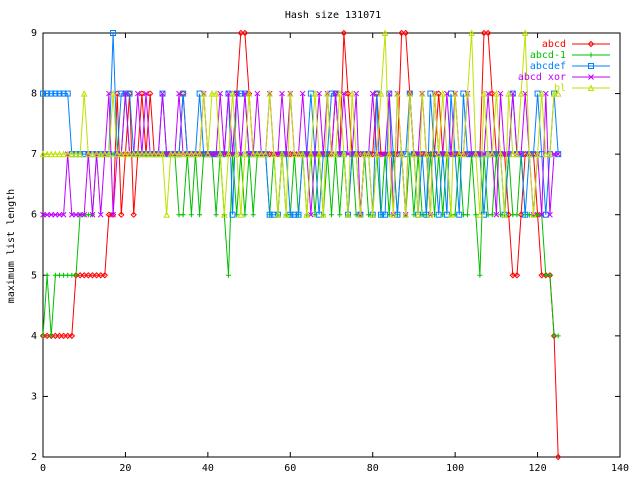  I want to click on x-tick-label: 120, so click(538, 468).